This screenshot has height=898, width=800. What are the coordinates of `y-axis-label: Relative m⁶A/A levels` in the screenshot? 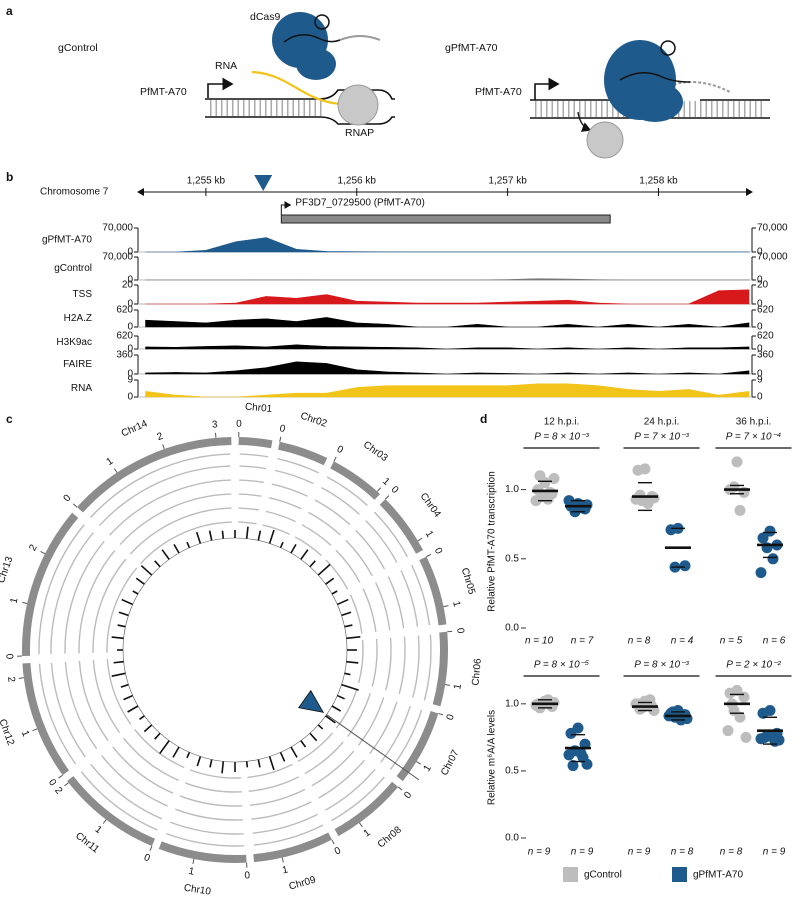 It's located at (492, 757).